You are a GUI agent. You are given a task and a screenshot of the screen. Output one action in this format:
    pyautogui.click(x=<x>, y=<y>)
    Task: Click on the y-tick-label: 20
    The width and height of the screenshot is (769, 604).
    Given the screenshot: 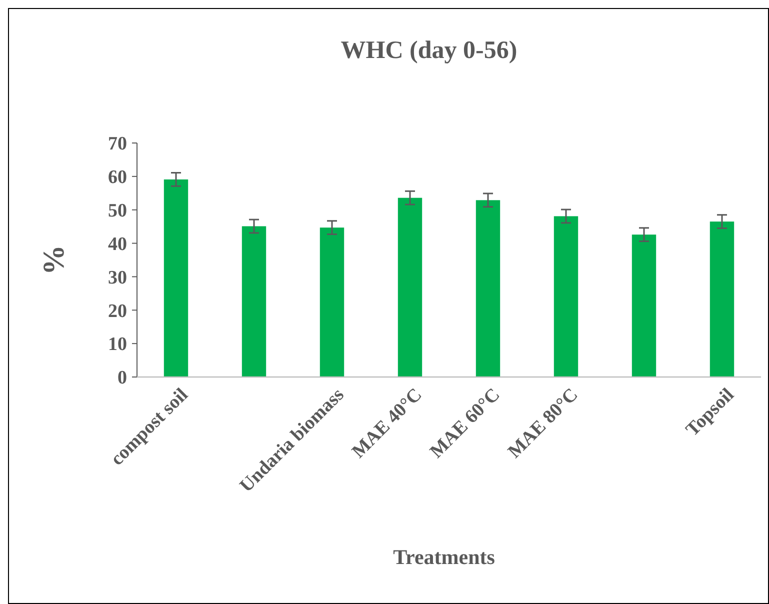 What is the action you would take?
    pyautogui.click(x=117, y=311)
    